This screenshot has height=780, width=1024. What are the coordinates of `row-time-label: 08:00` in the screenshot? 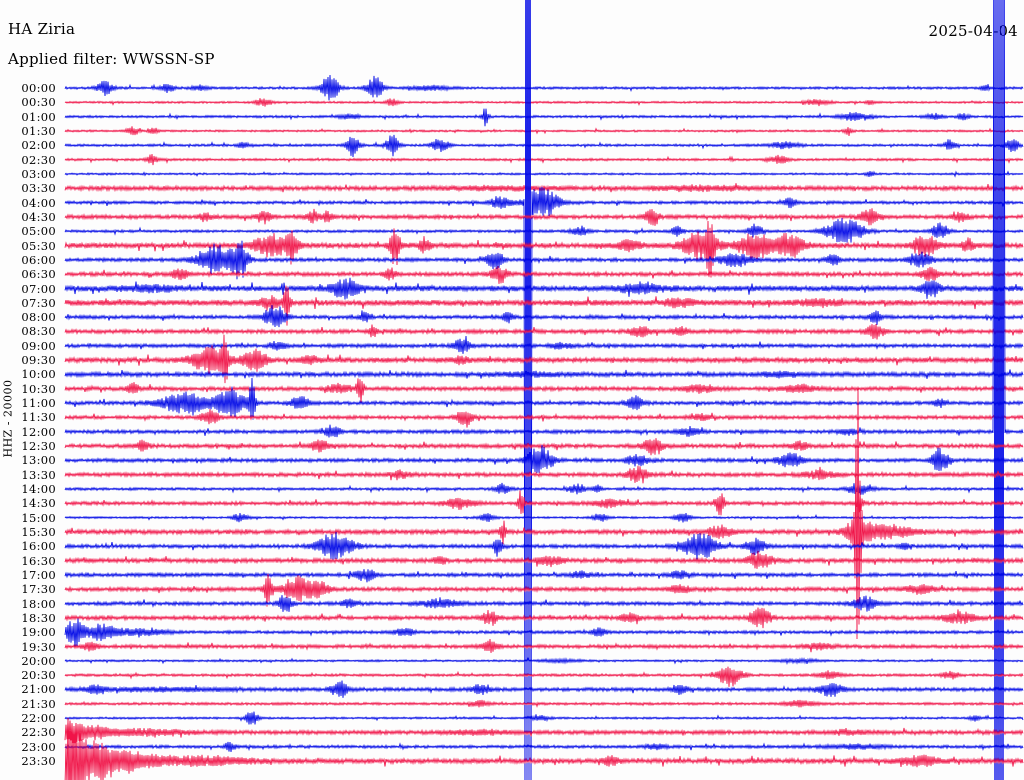 It's located at (38, 317).